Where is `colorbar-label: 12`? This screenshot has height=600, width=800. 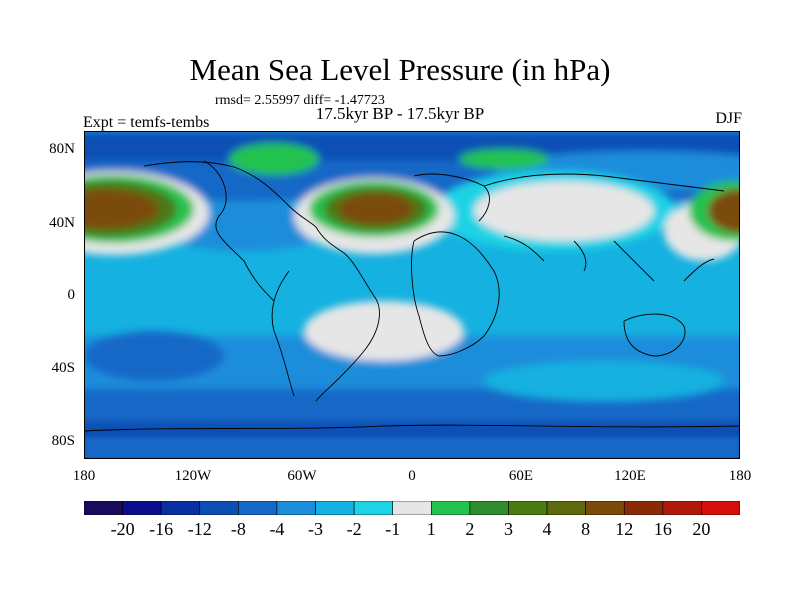 colorbar-label: 12 is located at coordinates (624, 529).